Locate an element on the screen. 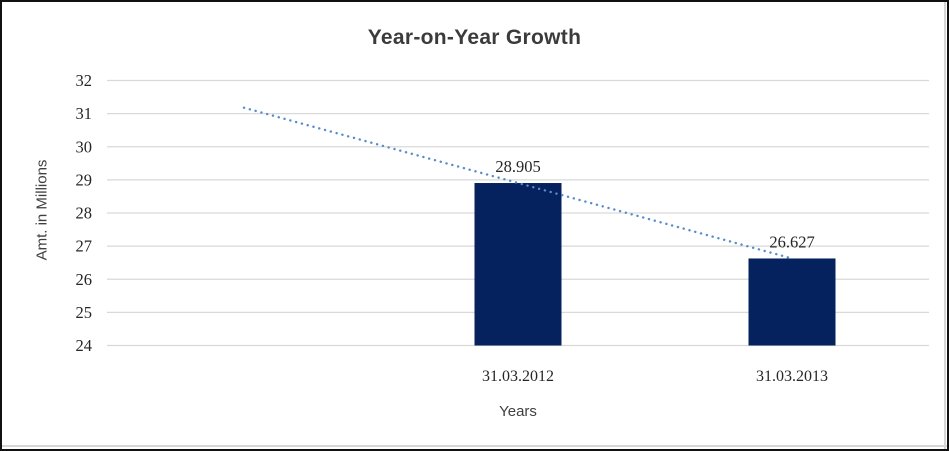 The height and width of the screenshot is (451, 949). y-tick-label: 25 is located at coordinates (84, 312).